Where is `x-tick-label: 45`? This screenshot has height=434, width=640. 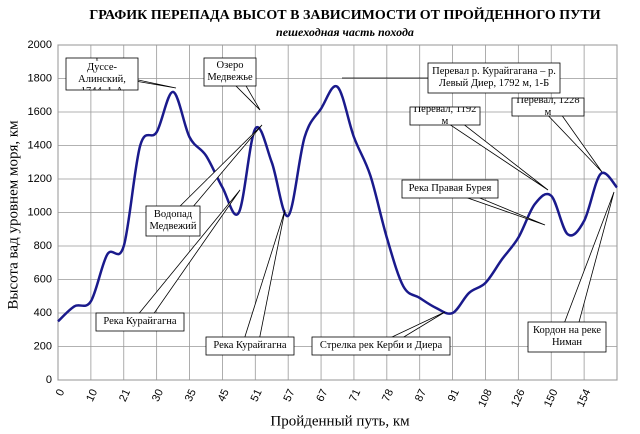
x-tick-label: 45 is located at coordinates (224, 395).